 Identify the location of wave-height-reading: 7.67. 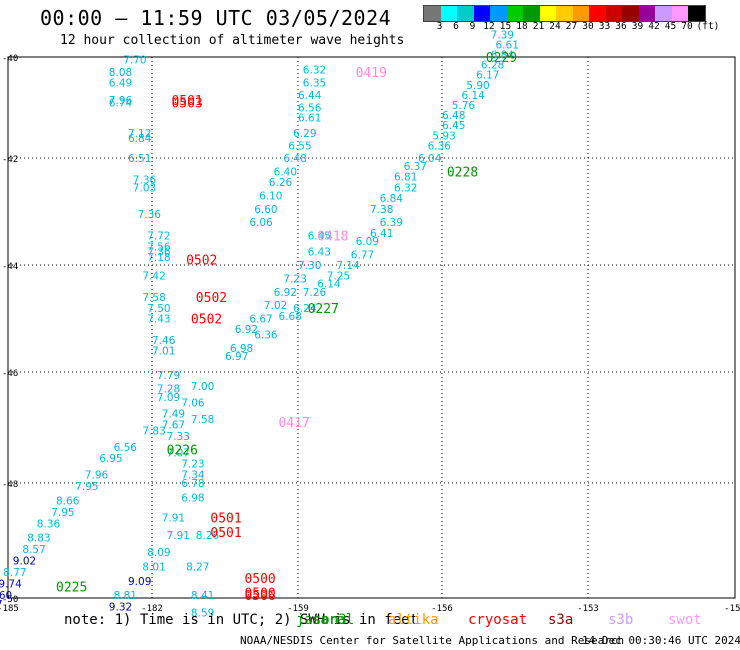
(173, 426).